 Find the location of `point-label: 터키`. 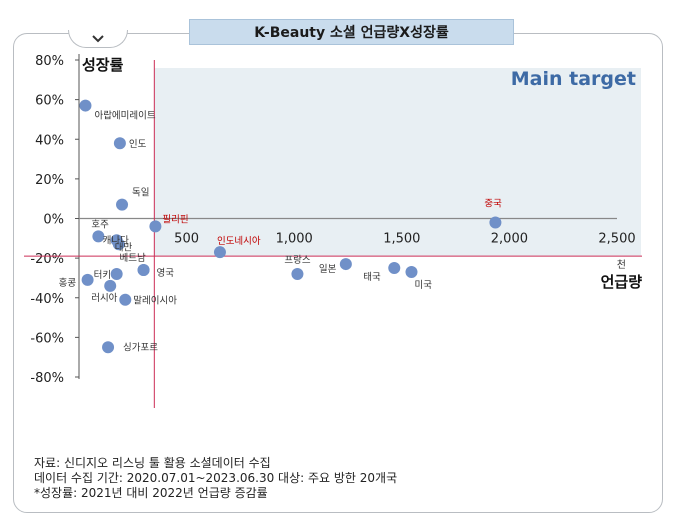

point-label: 터키 is located at coordinates (102, 275).